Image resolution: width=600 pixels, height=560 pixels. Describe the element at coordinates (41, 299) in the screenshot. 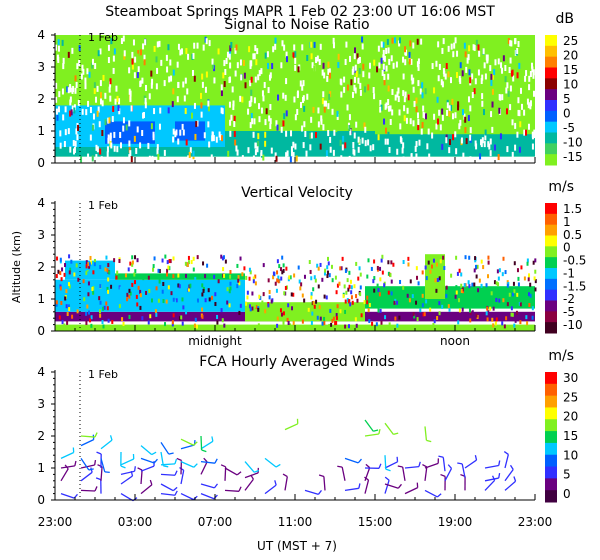

I see `y-tick-label: 1` at that location.